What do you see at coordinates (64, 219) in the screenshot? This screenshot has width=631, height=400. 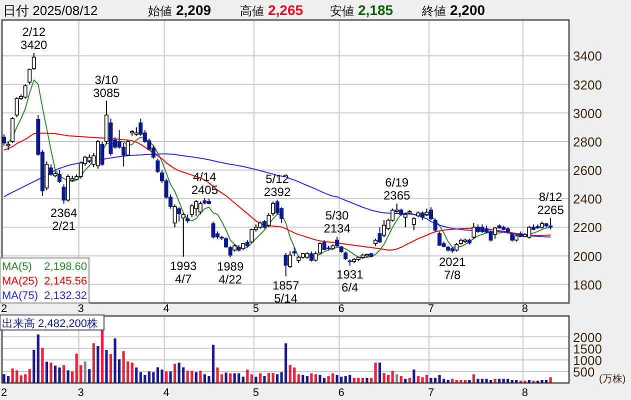 I see `annotation: 2364 2/21` at bounding box center [64, 219].